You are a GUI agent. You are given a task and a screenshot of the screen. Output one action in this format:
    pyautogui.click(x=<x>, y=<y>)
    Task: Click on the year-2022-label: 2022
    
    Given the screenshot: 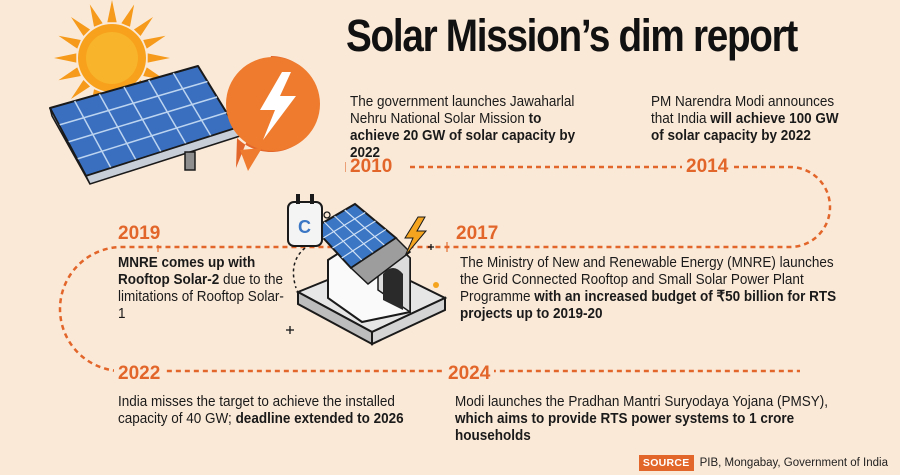 What is the action you would take?
    pyautogui.click(x=139, y=374)
    